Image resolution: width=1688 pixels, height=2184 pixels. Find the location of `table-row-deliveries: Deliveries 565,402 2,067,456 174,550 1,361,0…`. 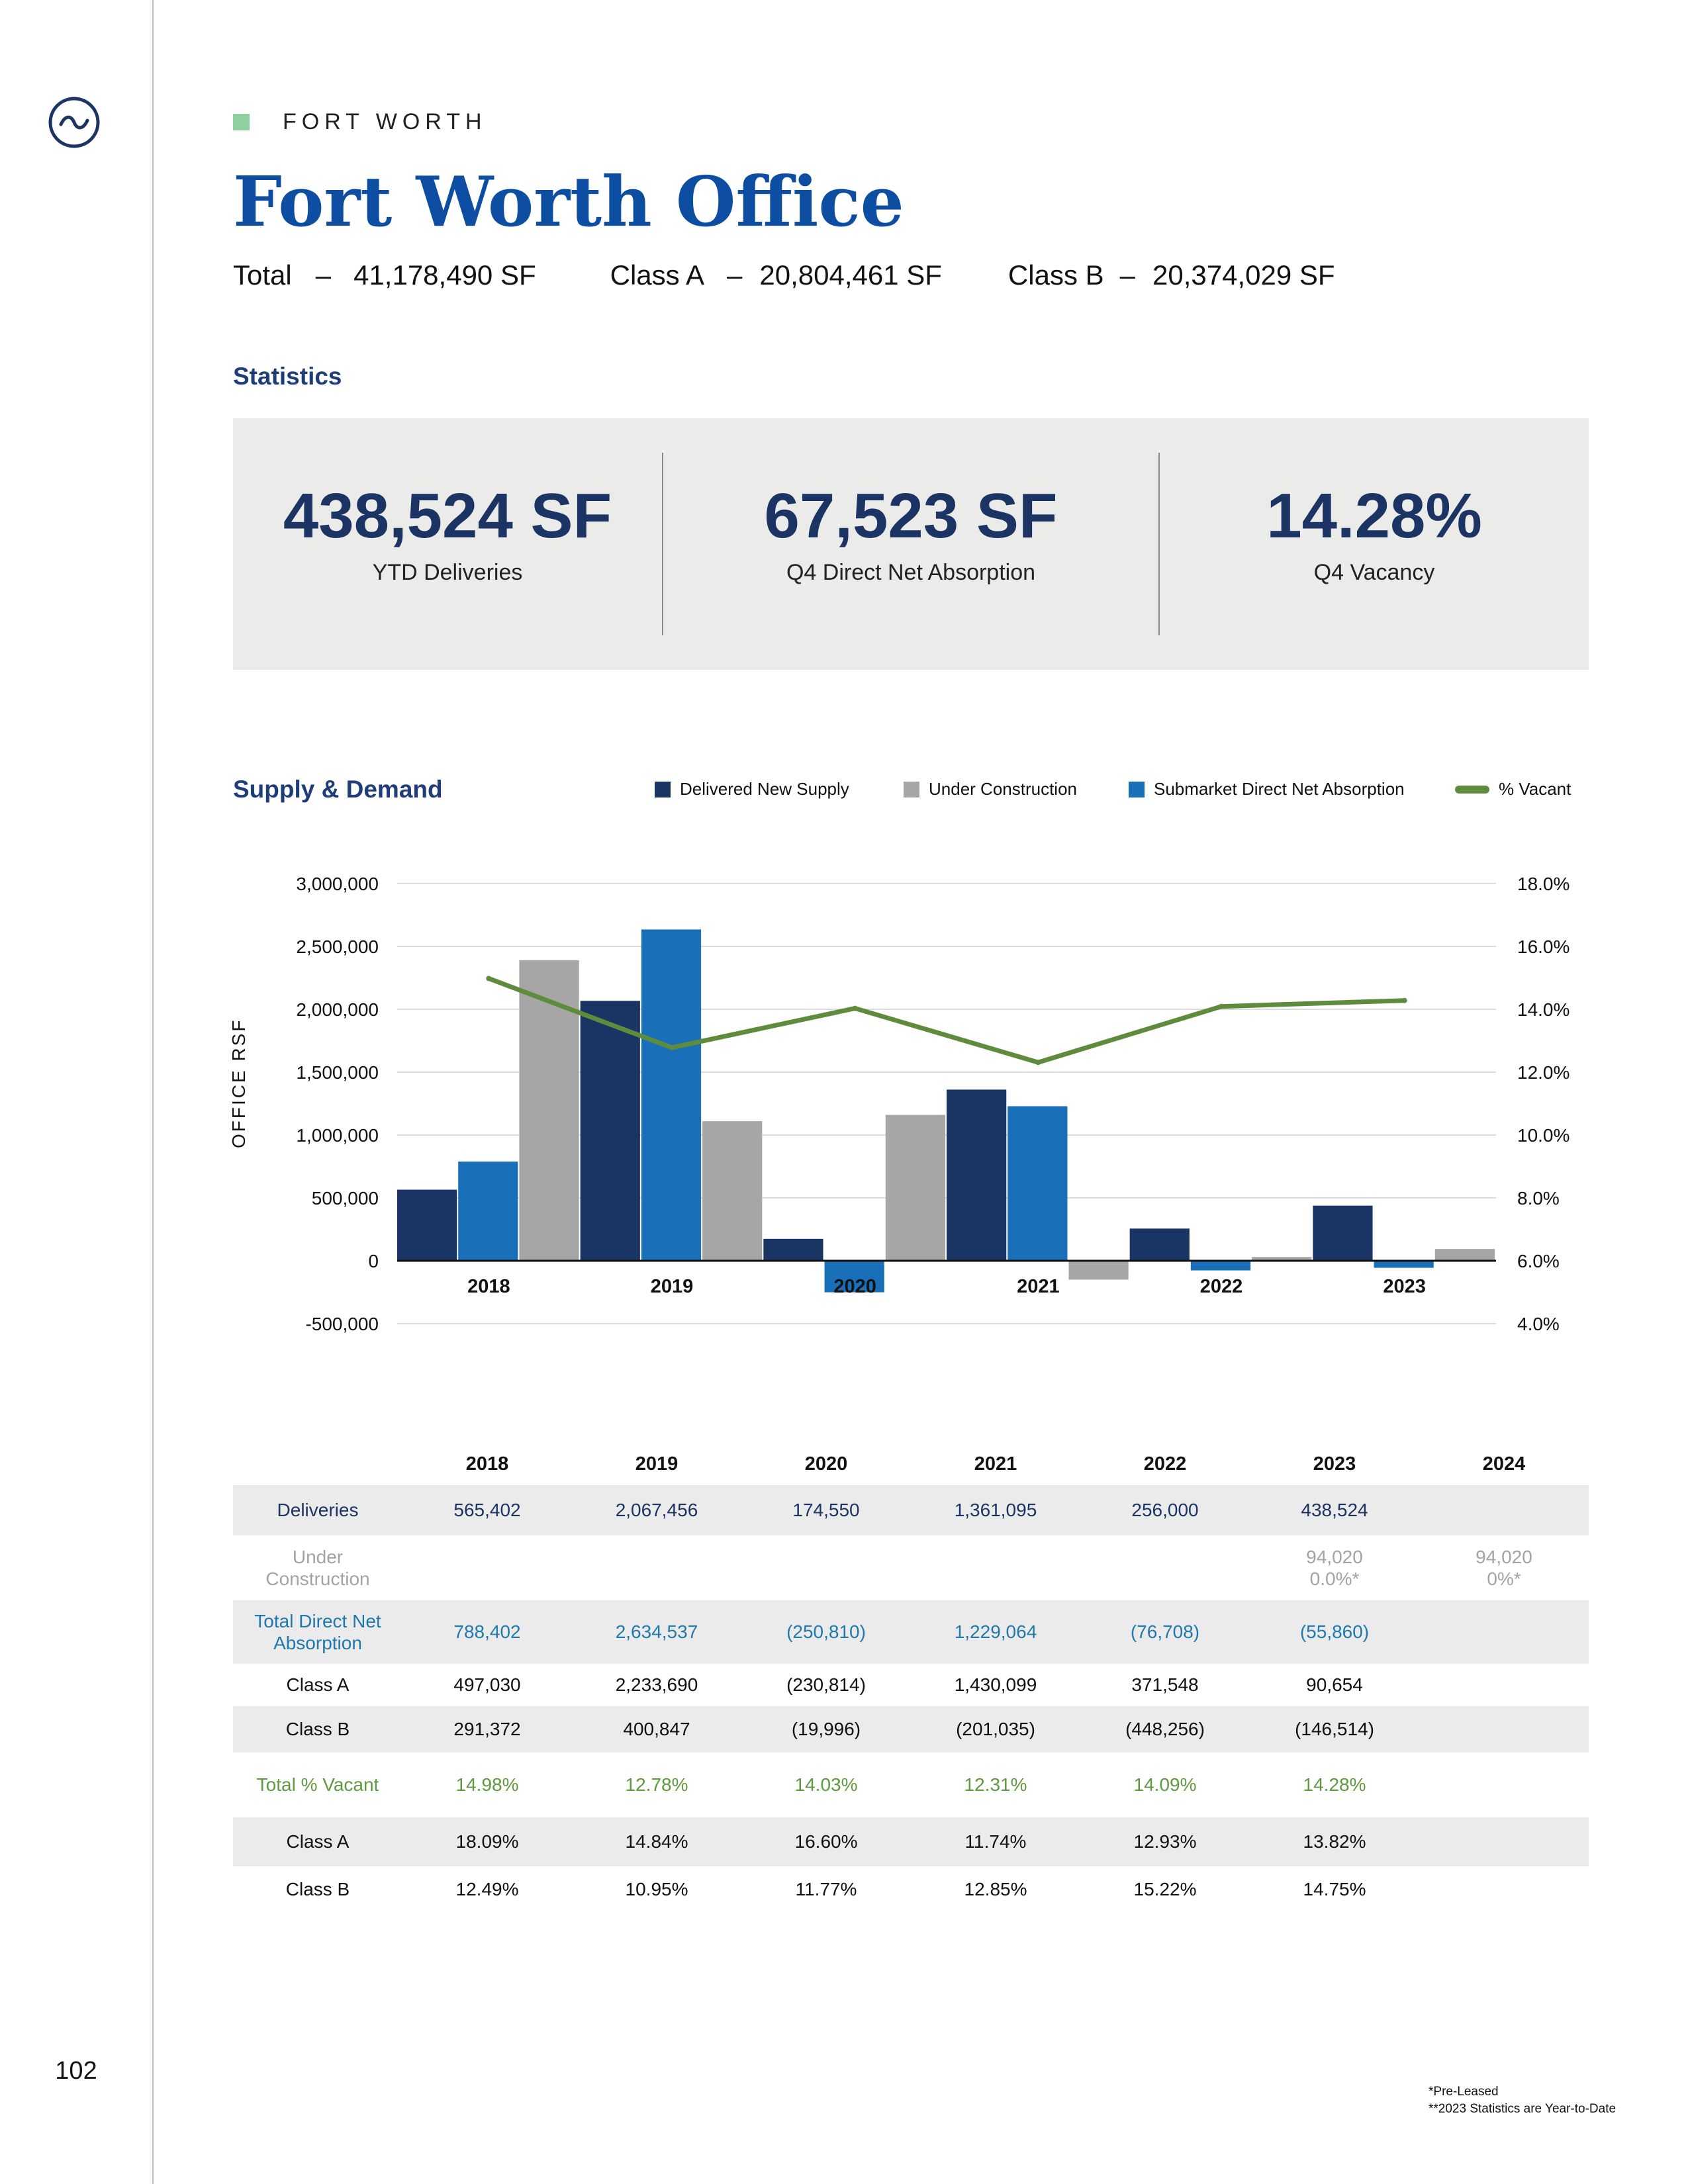

table-row-deliveries: Deliveries 565,402 2,067,456 174,550 1,361,0… is located at coordinates (911, 1510).